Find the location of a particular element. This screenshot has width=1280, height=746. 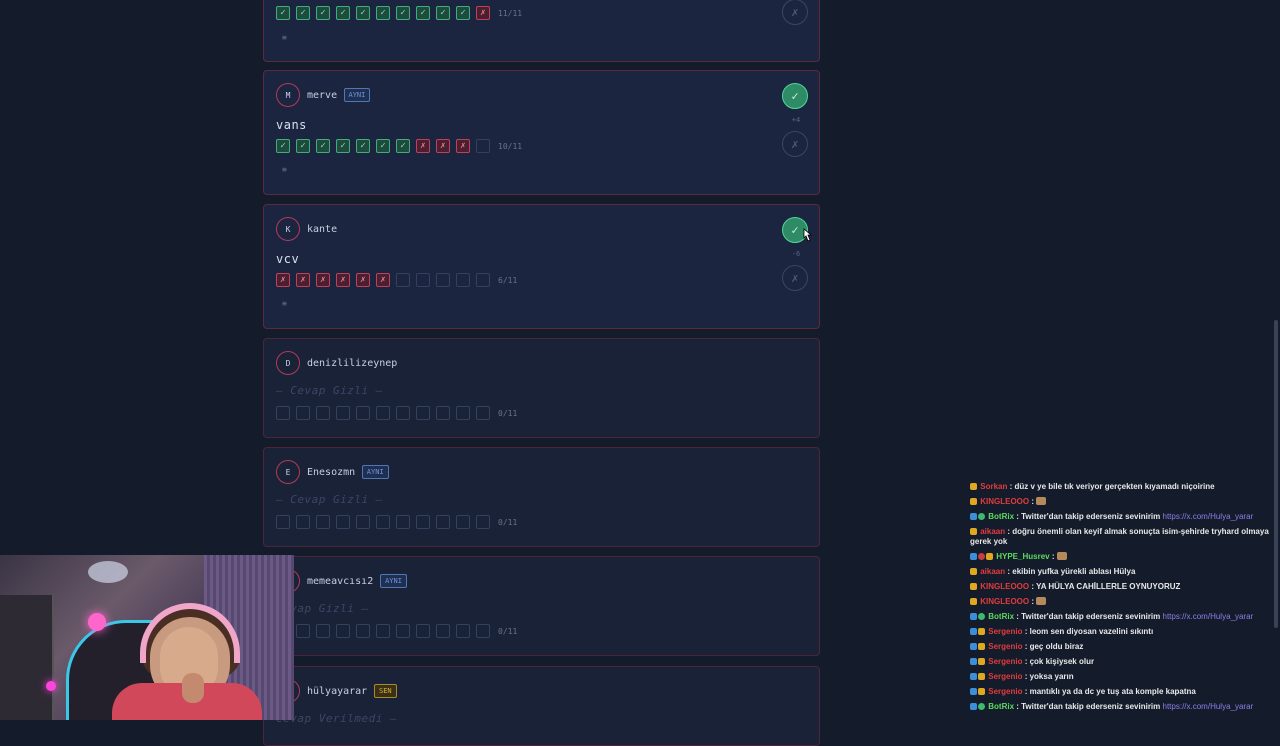

chat-text: : leom sen diyosan vazelini sıkıntı is located at coordinates (1089, 631).